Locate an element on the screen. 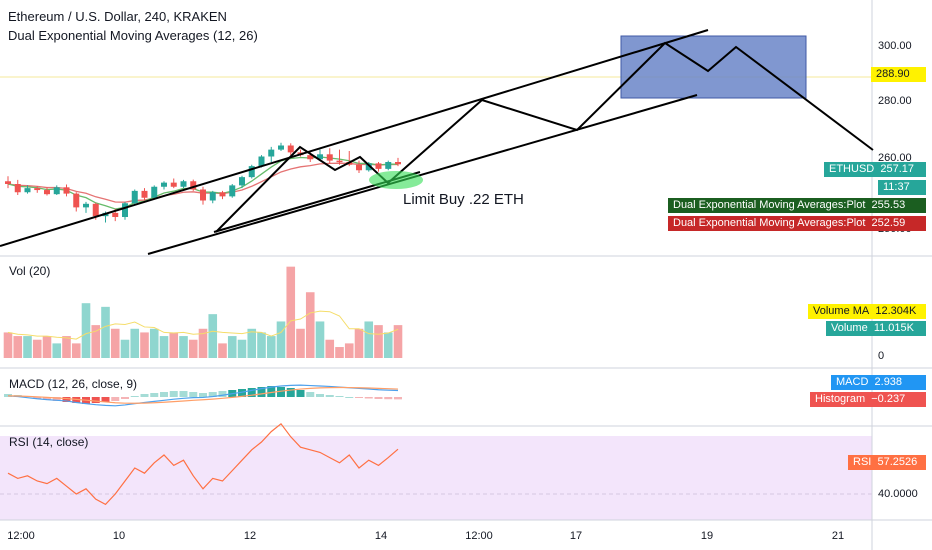 This screenshot has width=932, height=550. dema-fast-label: Dual Exponential Moving Averages:Plot is located at coordinates (769, 205).